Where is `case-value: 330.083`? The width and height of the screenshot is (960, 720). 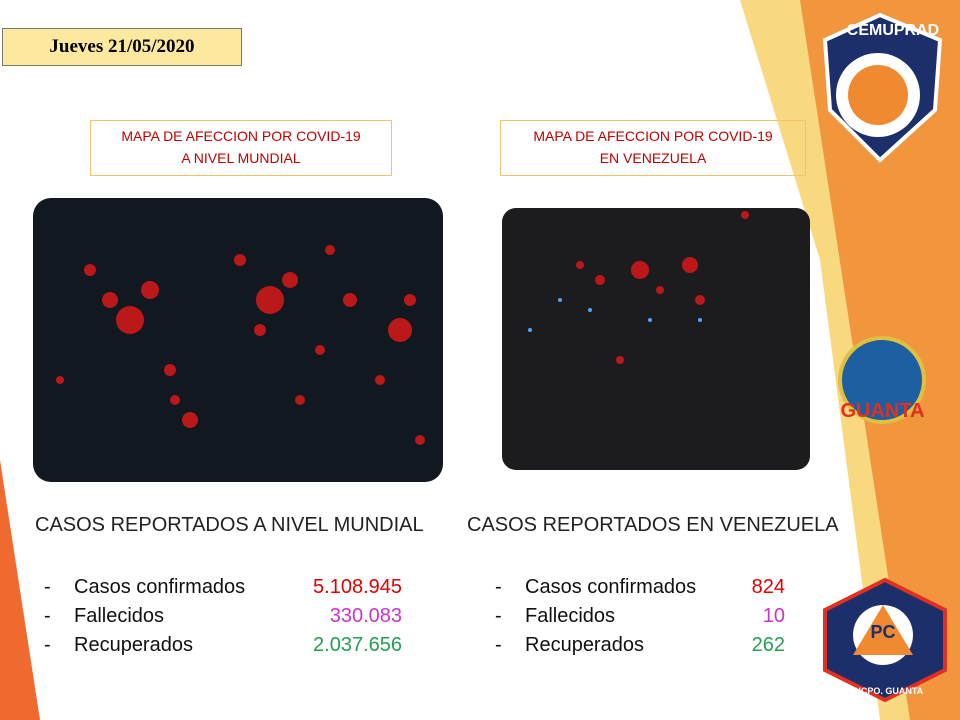
case-value: 330.083 is located at coordinates (365, 616).